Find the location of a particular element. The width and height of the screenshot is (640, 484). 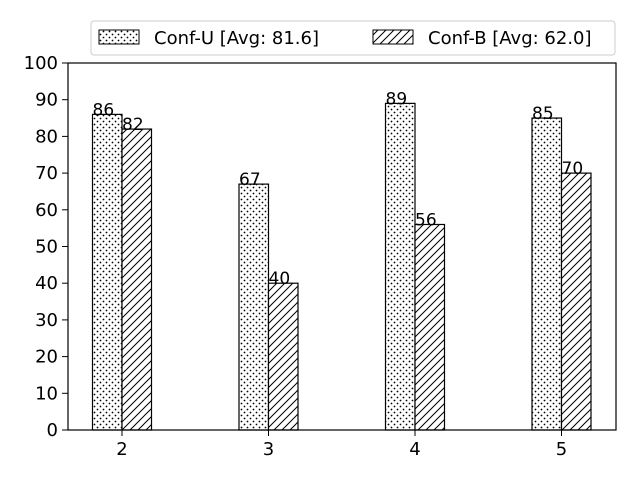

x-tick-label-2: 2 is located at coordinates (121, 449).